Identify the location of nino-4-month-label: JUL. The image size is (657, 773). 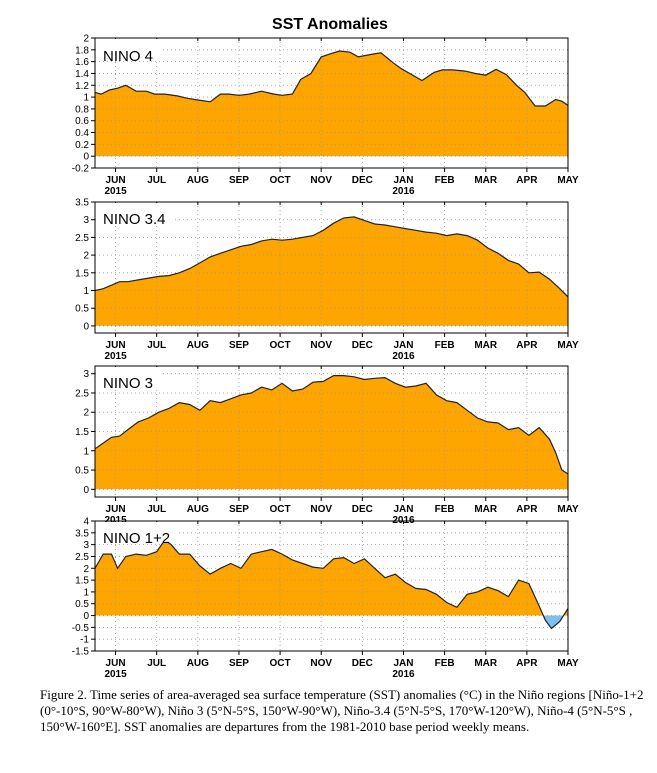
(156, 180).